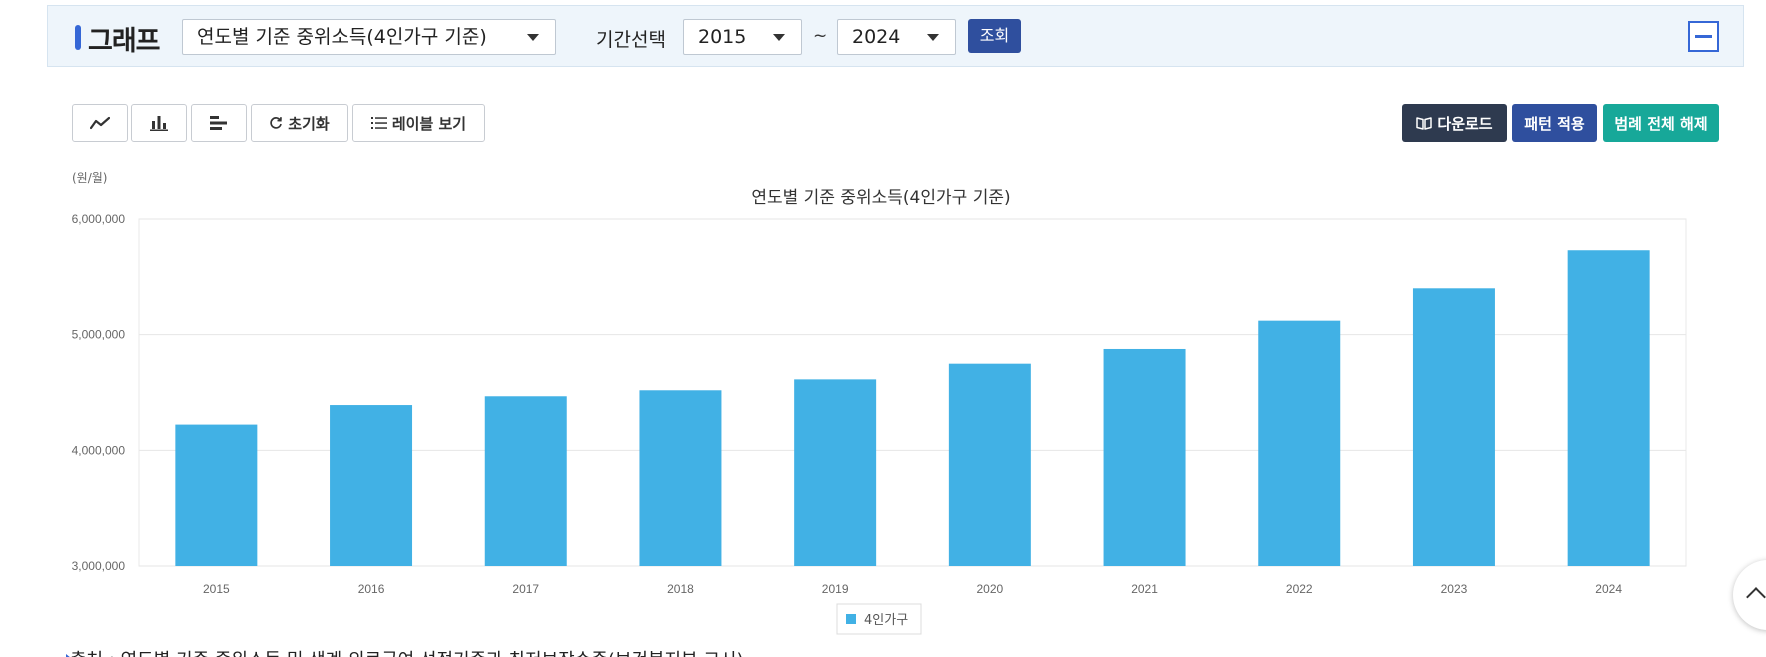 This screenshot has width=1766, height=657. What do you see at coordinates (429, 123) in the screenshot?
I see `label-toggle-label: 레이블 보기` at bounding box center [429, 123].